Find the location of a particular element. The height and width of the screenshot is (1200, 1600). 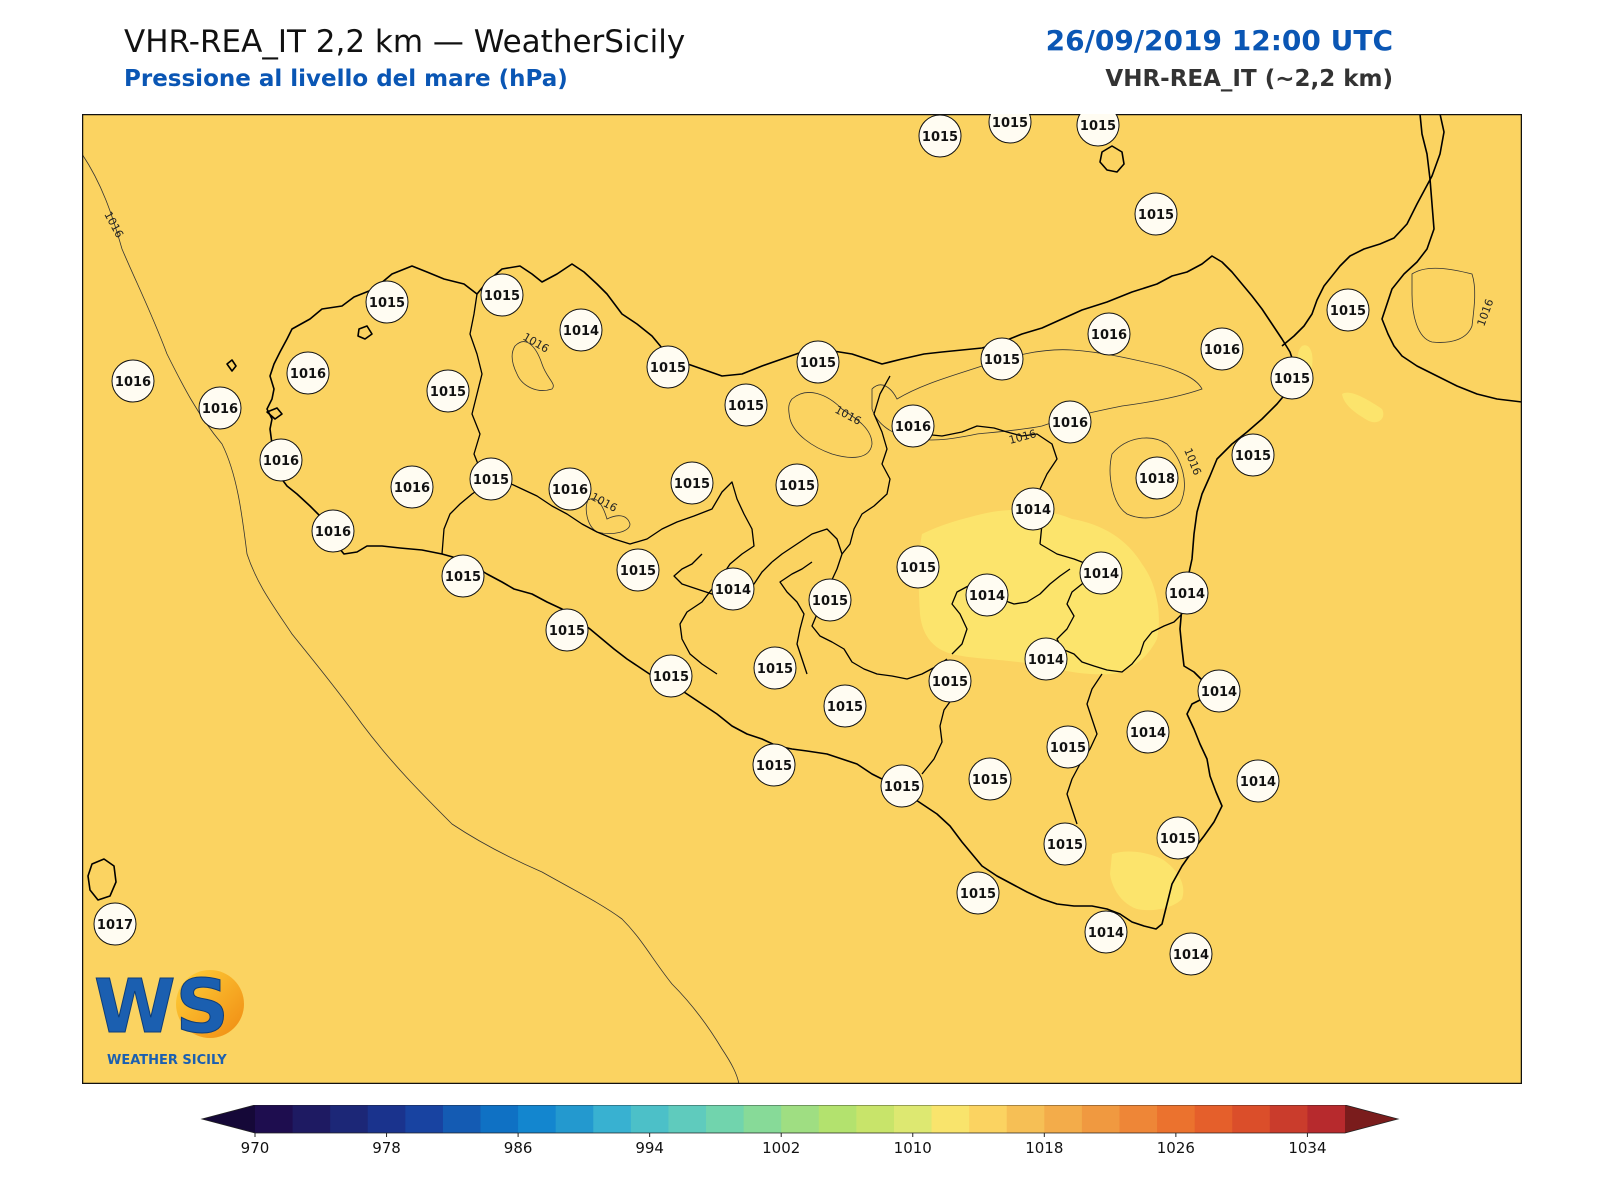

colorbar: 970 978 986 994 1002 1010 1018 1026 1034 is located at coordinates (800, 1131).